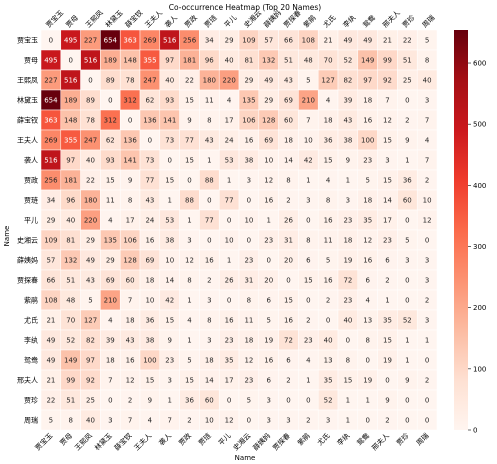  What do you see at coordinates (83, 442) in the screenshot?
I see `x-tick-label-bottom: 王熙凤` at bounding box center [83, 442].